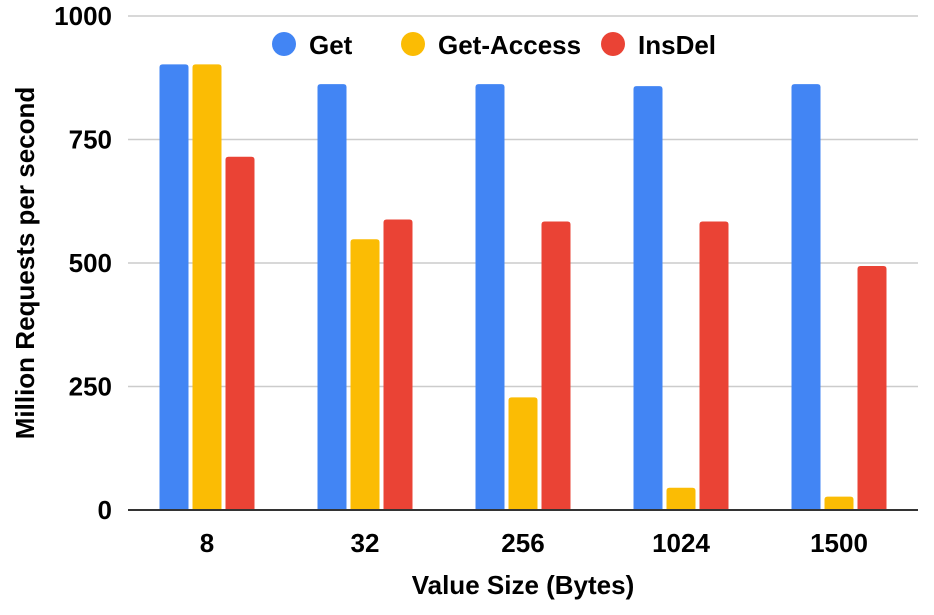 The image size is (934, 615). I want to click on legend-swatch-insdel, so click(613, 44).